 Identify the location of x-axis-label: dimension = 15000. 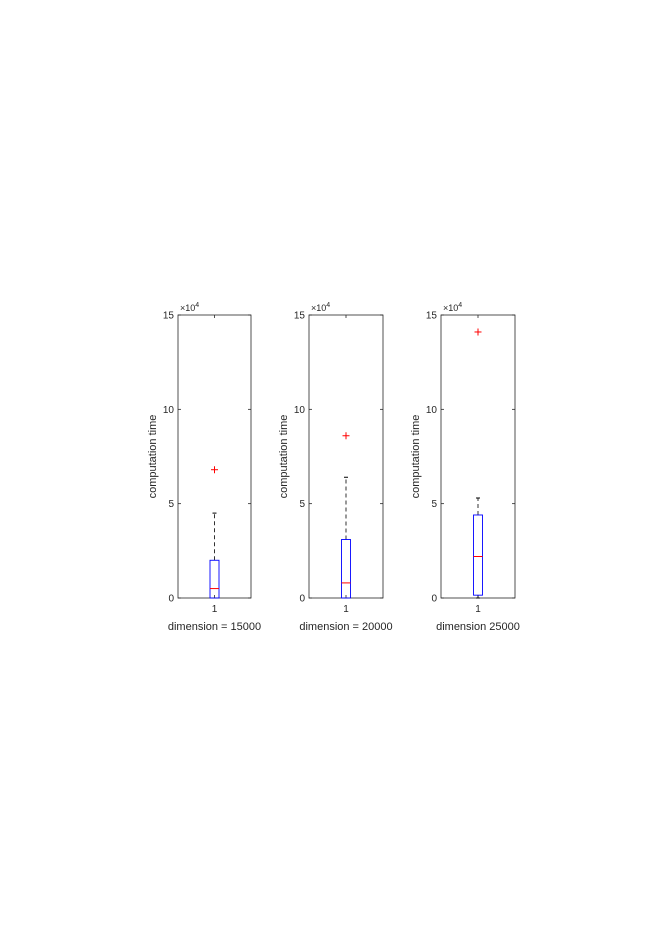
(214, 627).